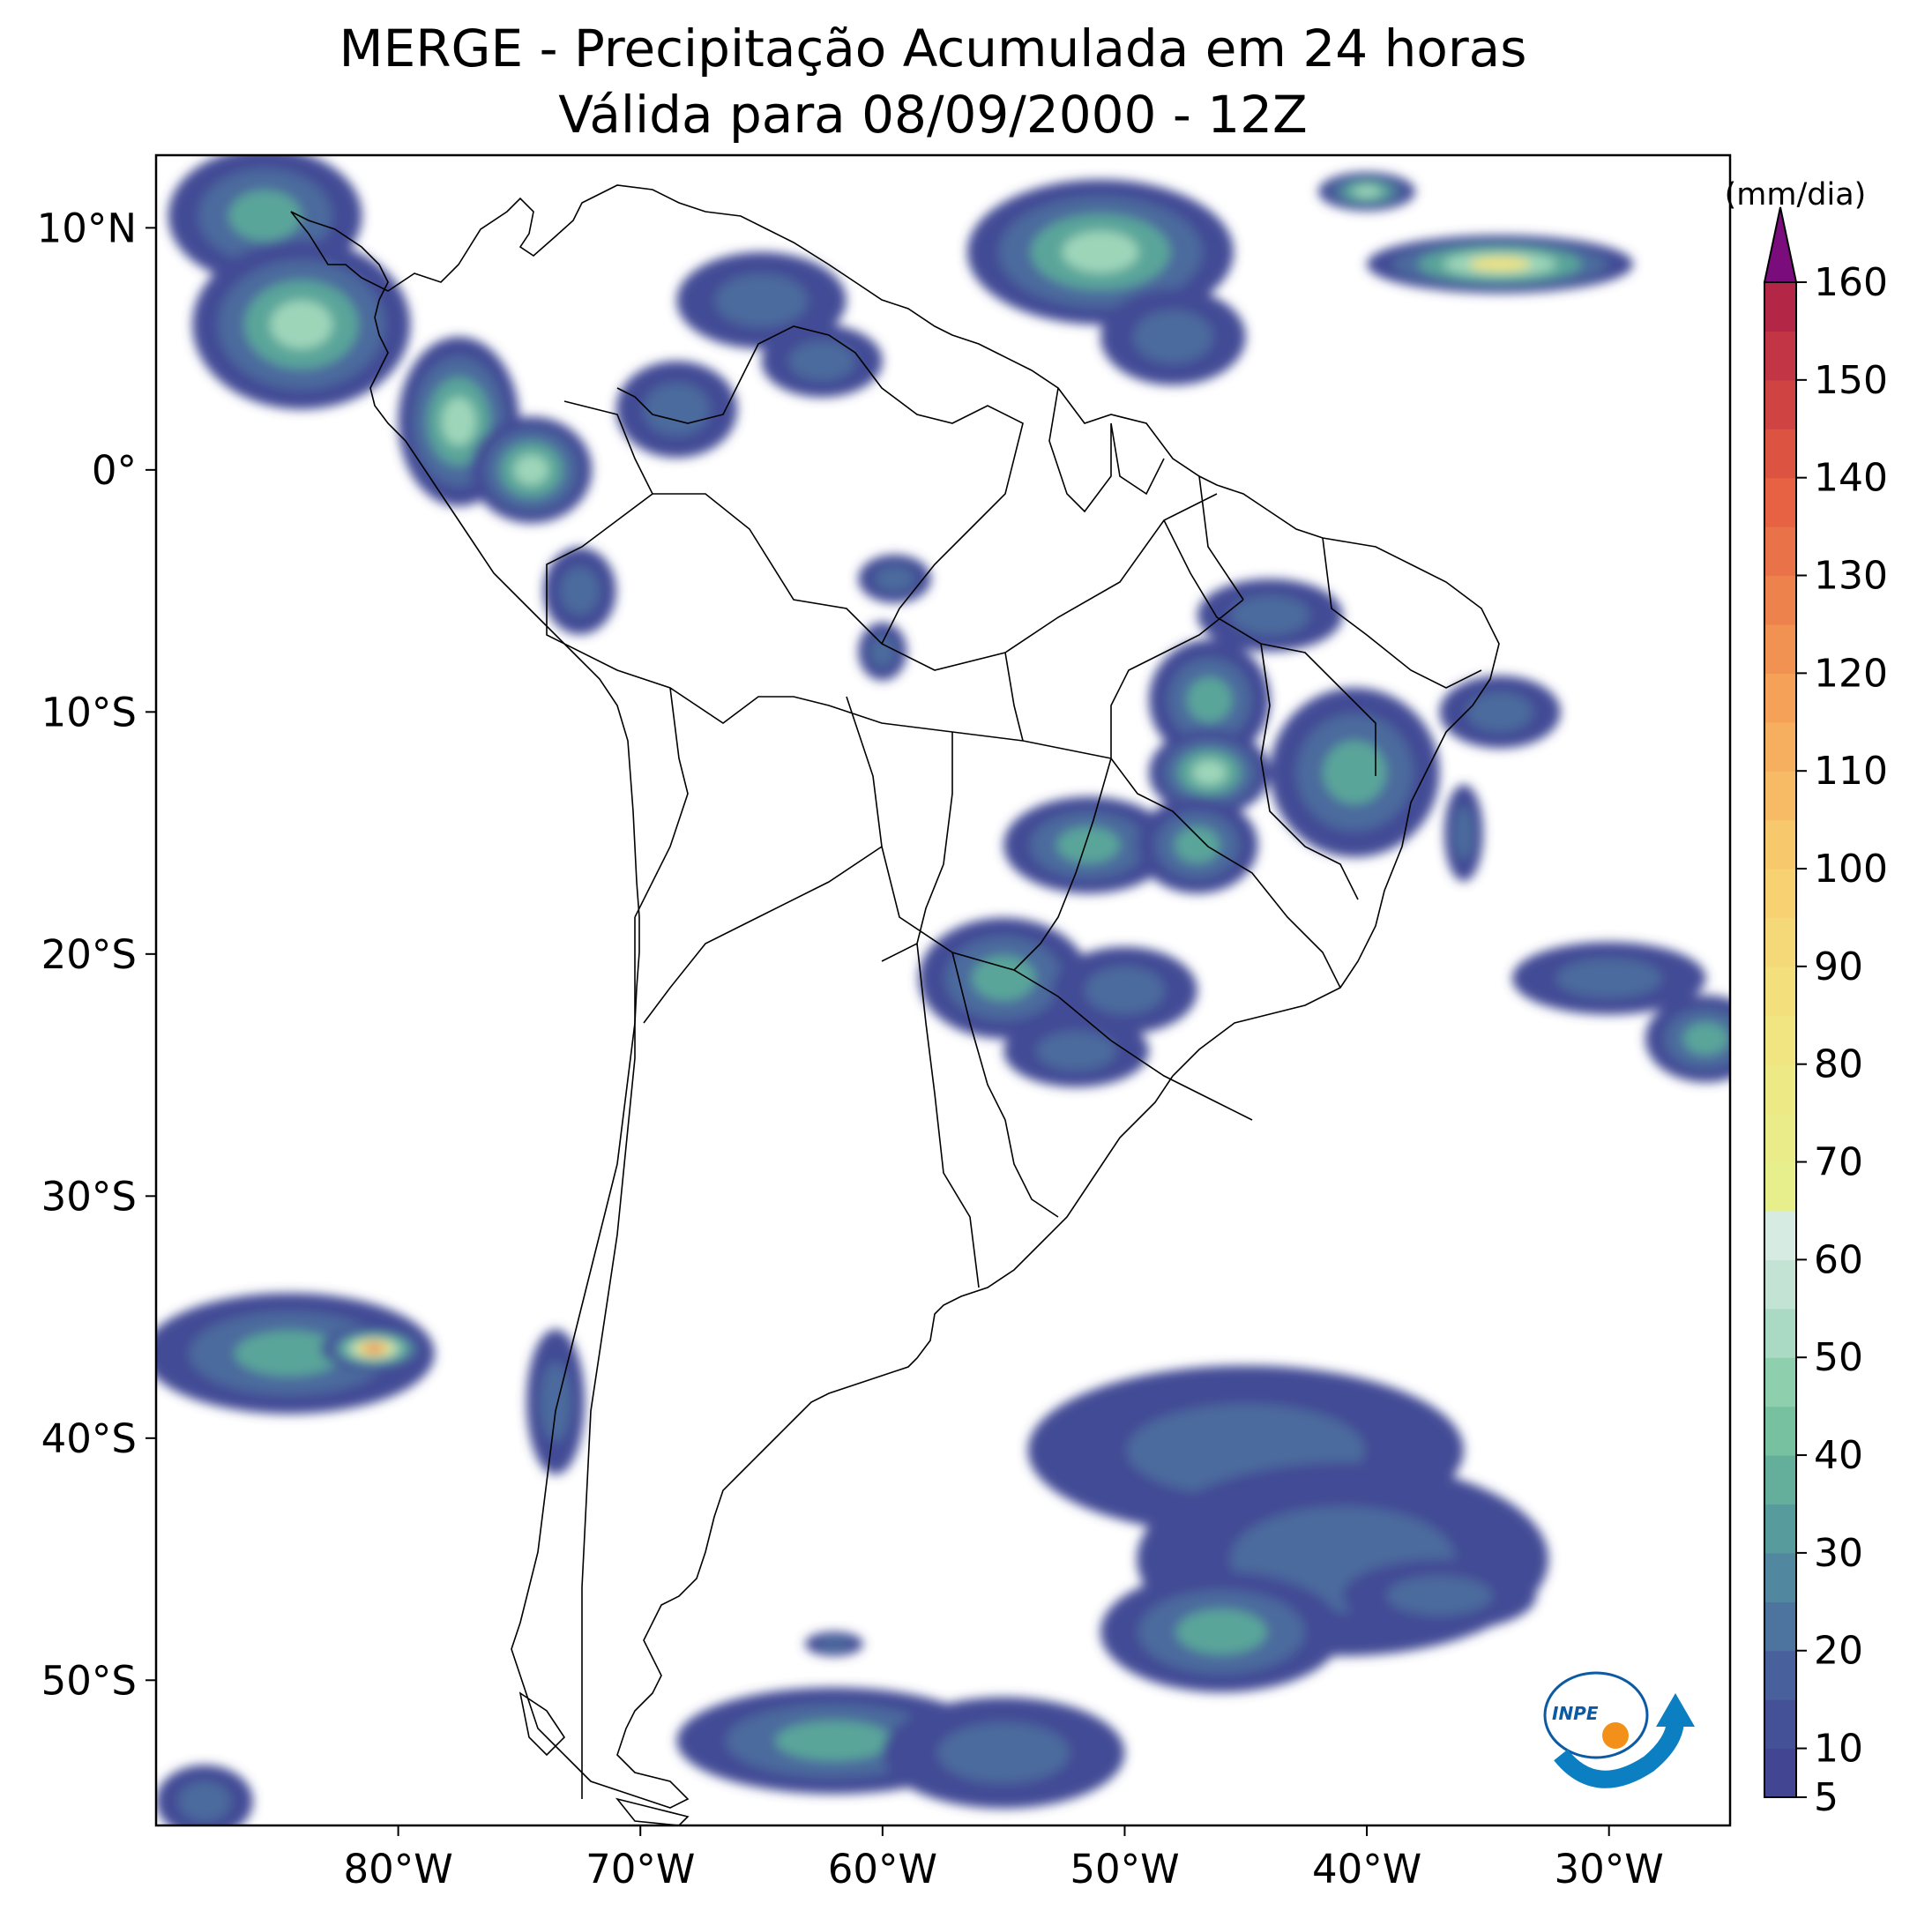 This screenshot has height=1911, width=1932. I want to click on x-tick-label: 30°W, so click(1609, 1869).